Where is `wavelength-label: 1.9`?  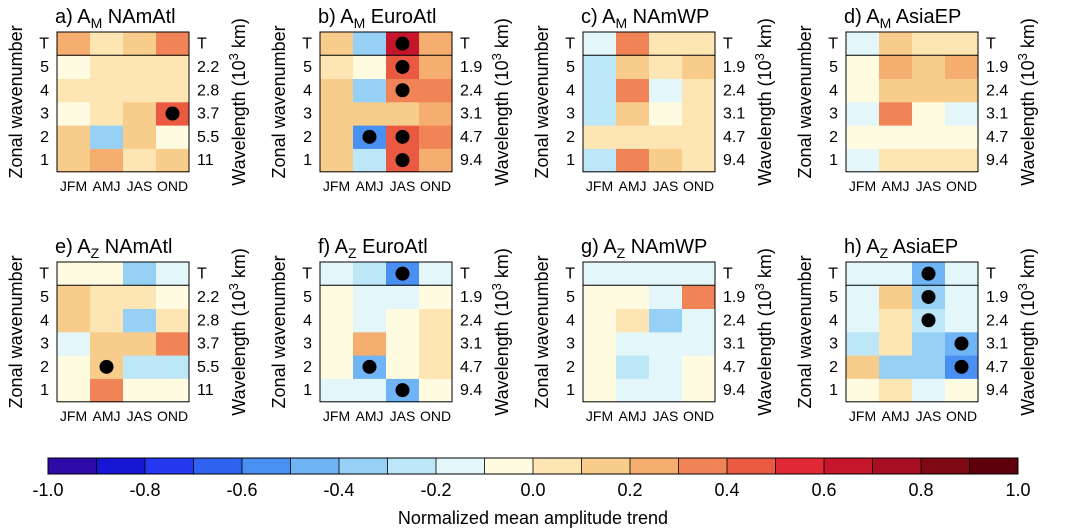 wavelength-label: 1.9 is located at coordinates (734, 297).